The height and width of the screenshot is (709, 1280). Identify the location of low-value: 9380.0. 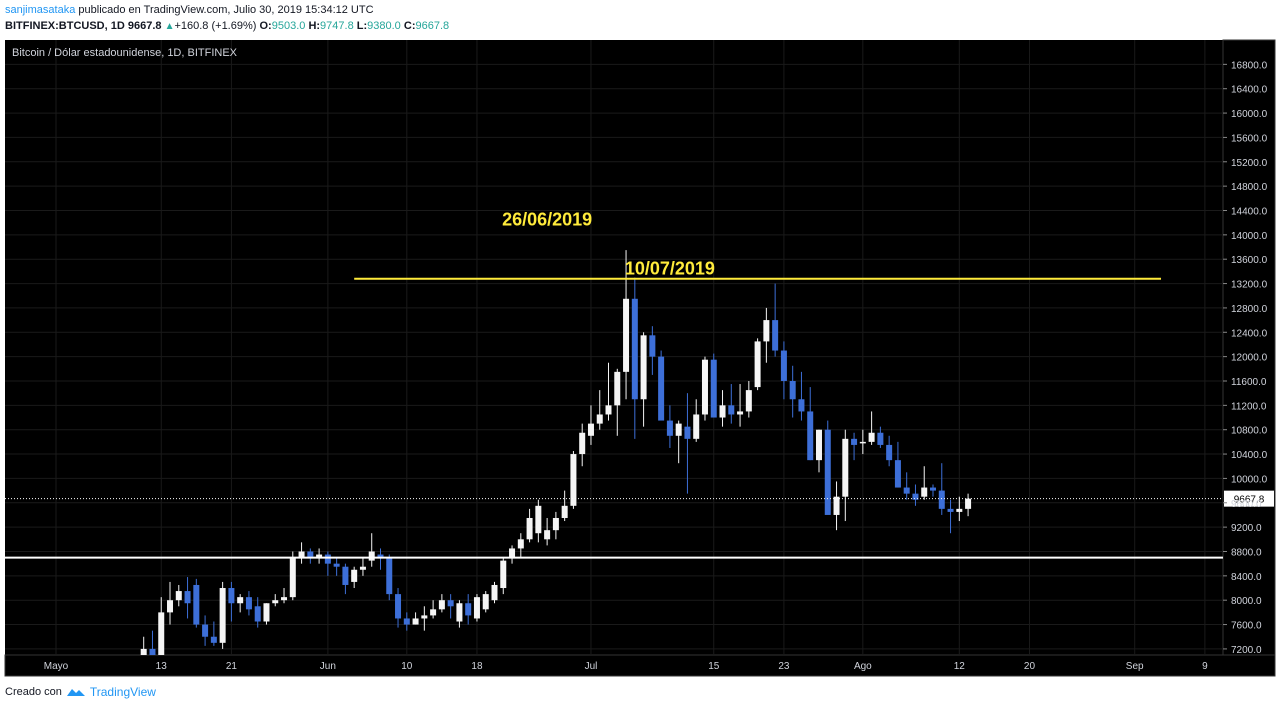
(384, 26).